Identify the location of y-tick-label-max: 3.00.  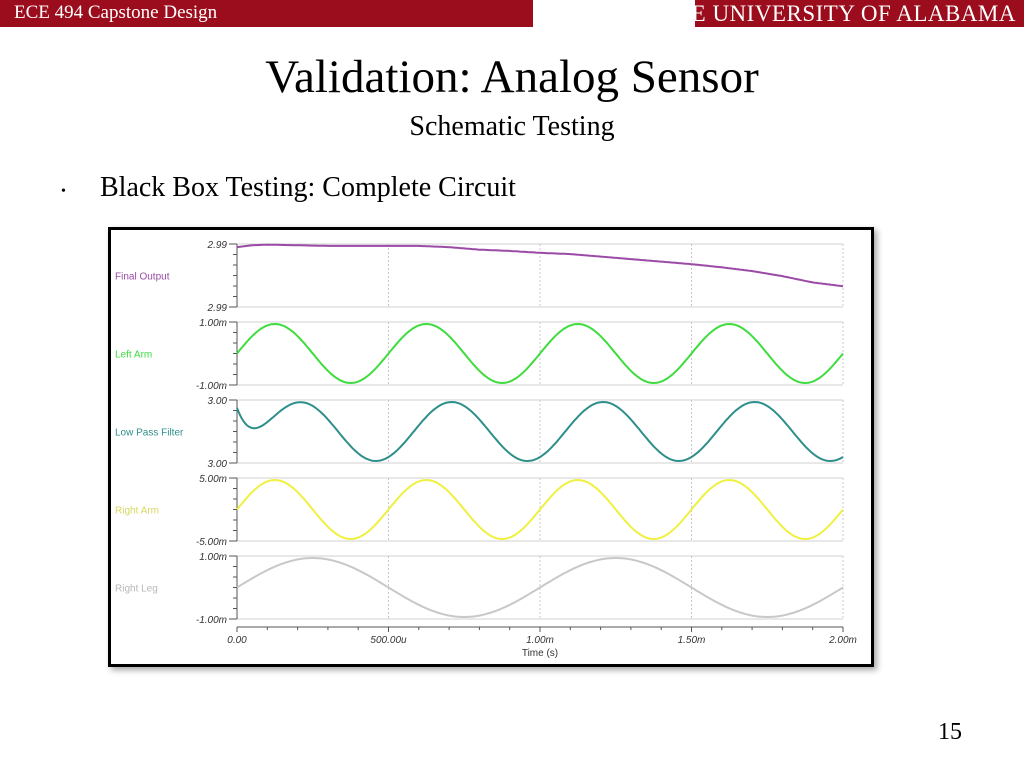
(218, 401).